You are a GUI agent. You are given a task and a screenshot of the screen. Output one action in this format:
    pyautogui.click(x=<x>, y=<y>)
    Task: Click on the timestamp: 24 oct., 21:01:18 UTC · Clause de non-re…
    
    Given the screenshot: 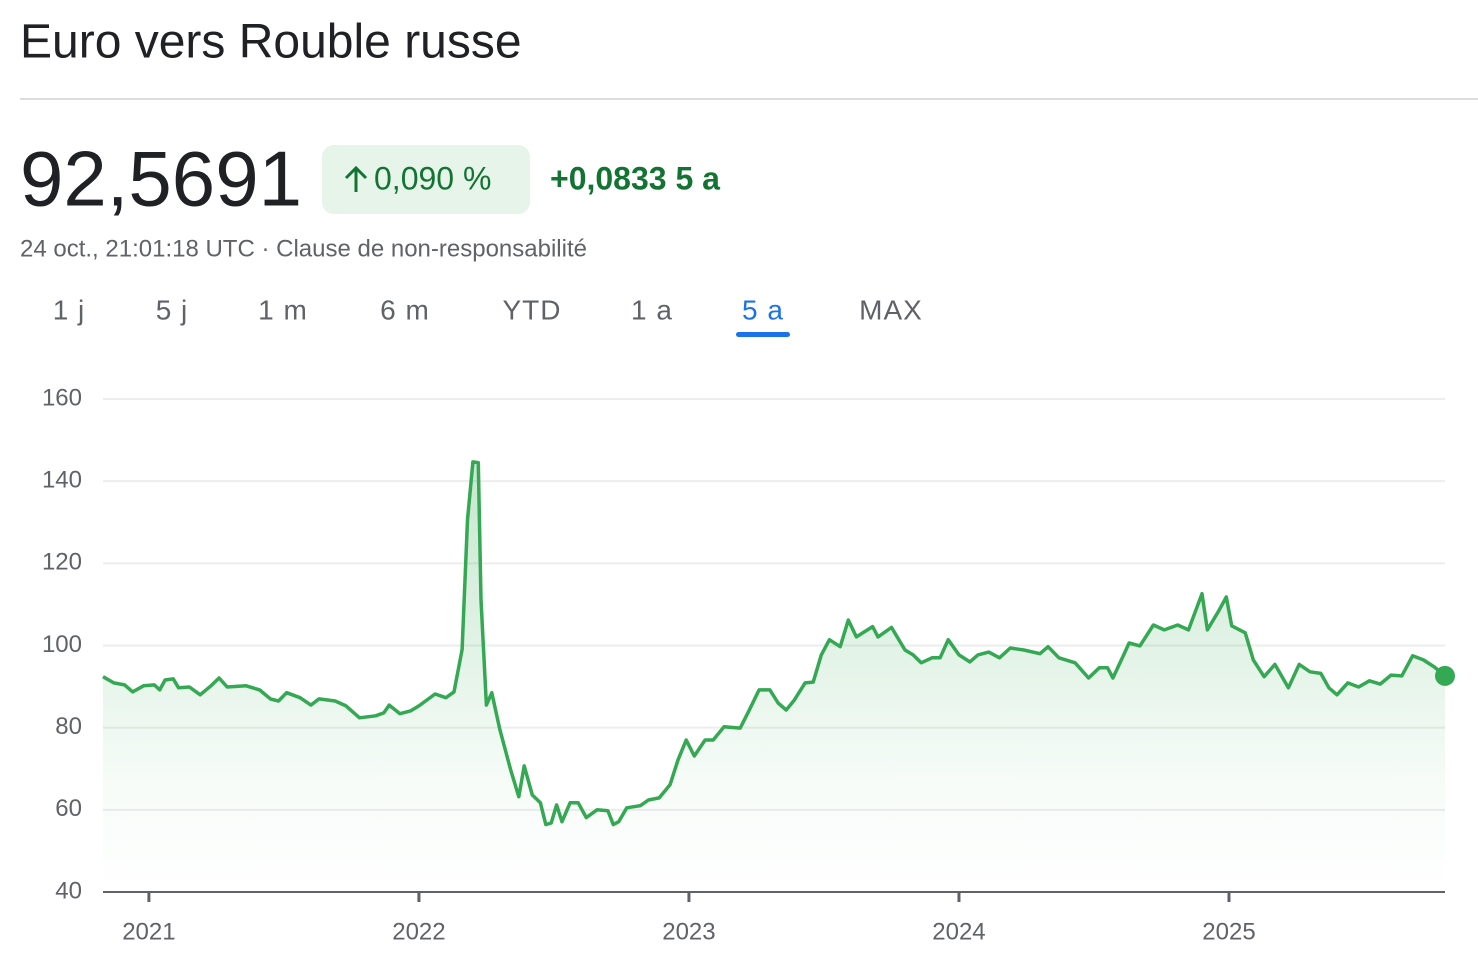 What is the action you would take?
    pyautogui.click(x=303, y=248)
    